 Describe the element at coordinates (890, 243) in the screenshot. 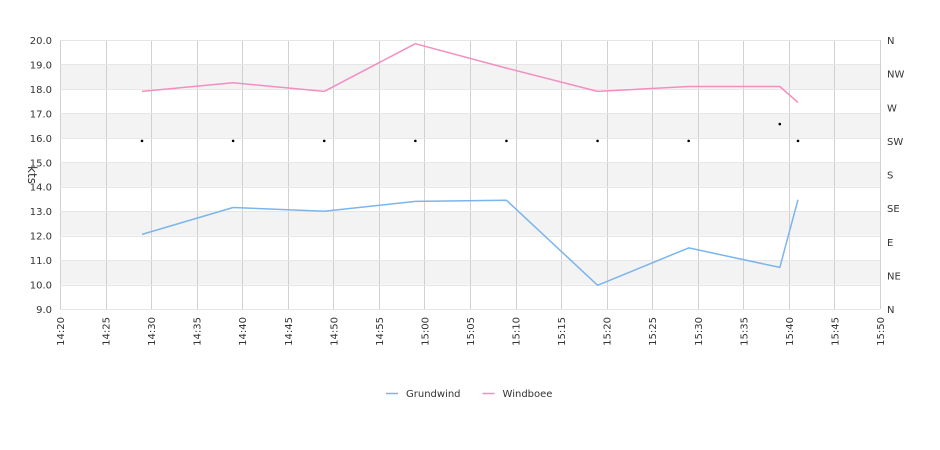

I see `direction-tick-label: E` at that location.